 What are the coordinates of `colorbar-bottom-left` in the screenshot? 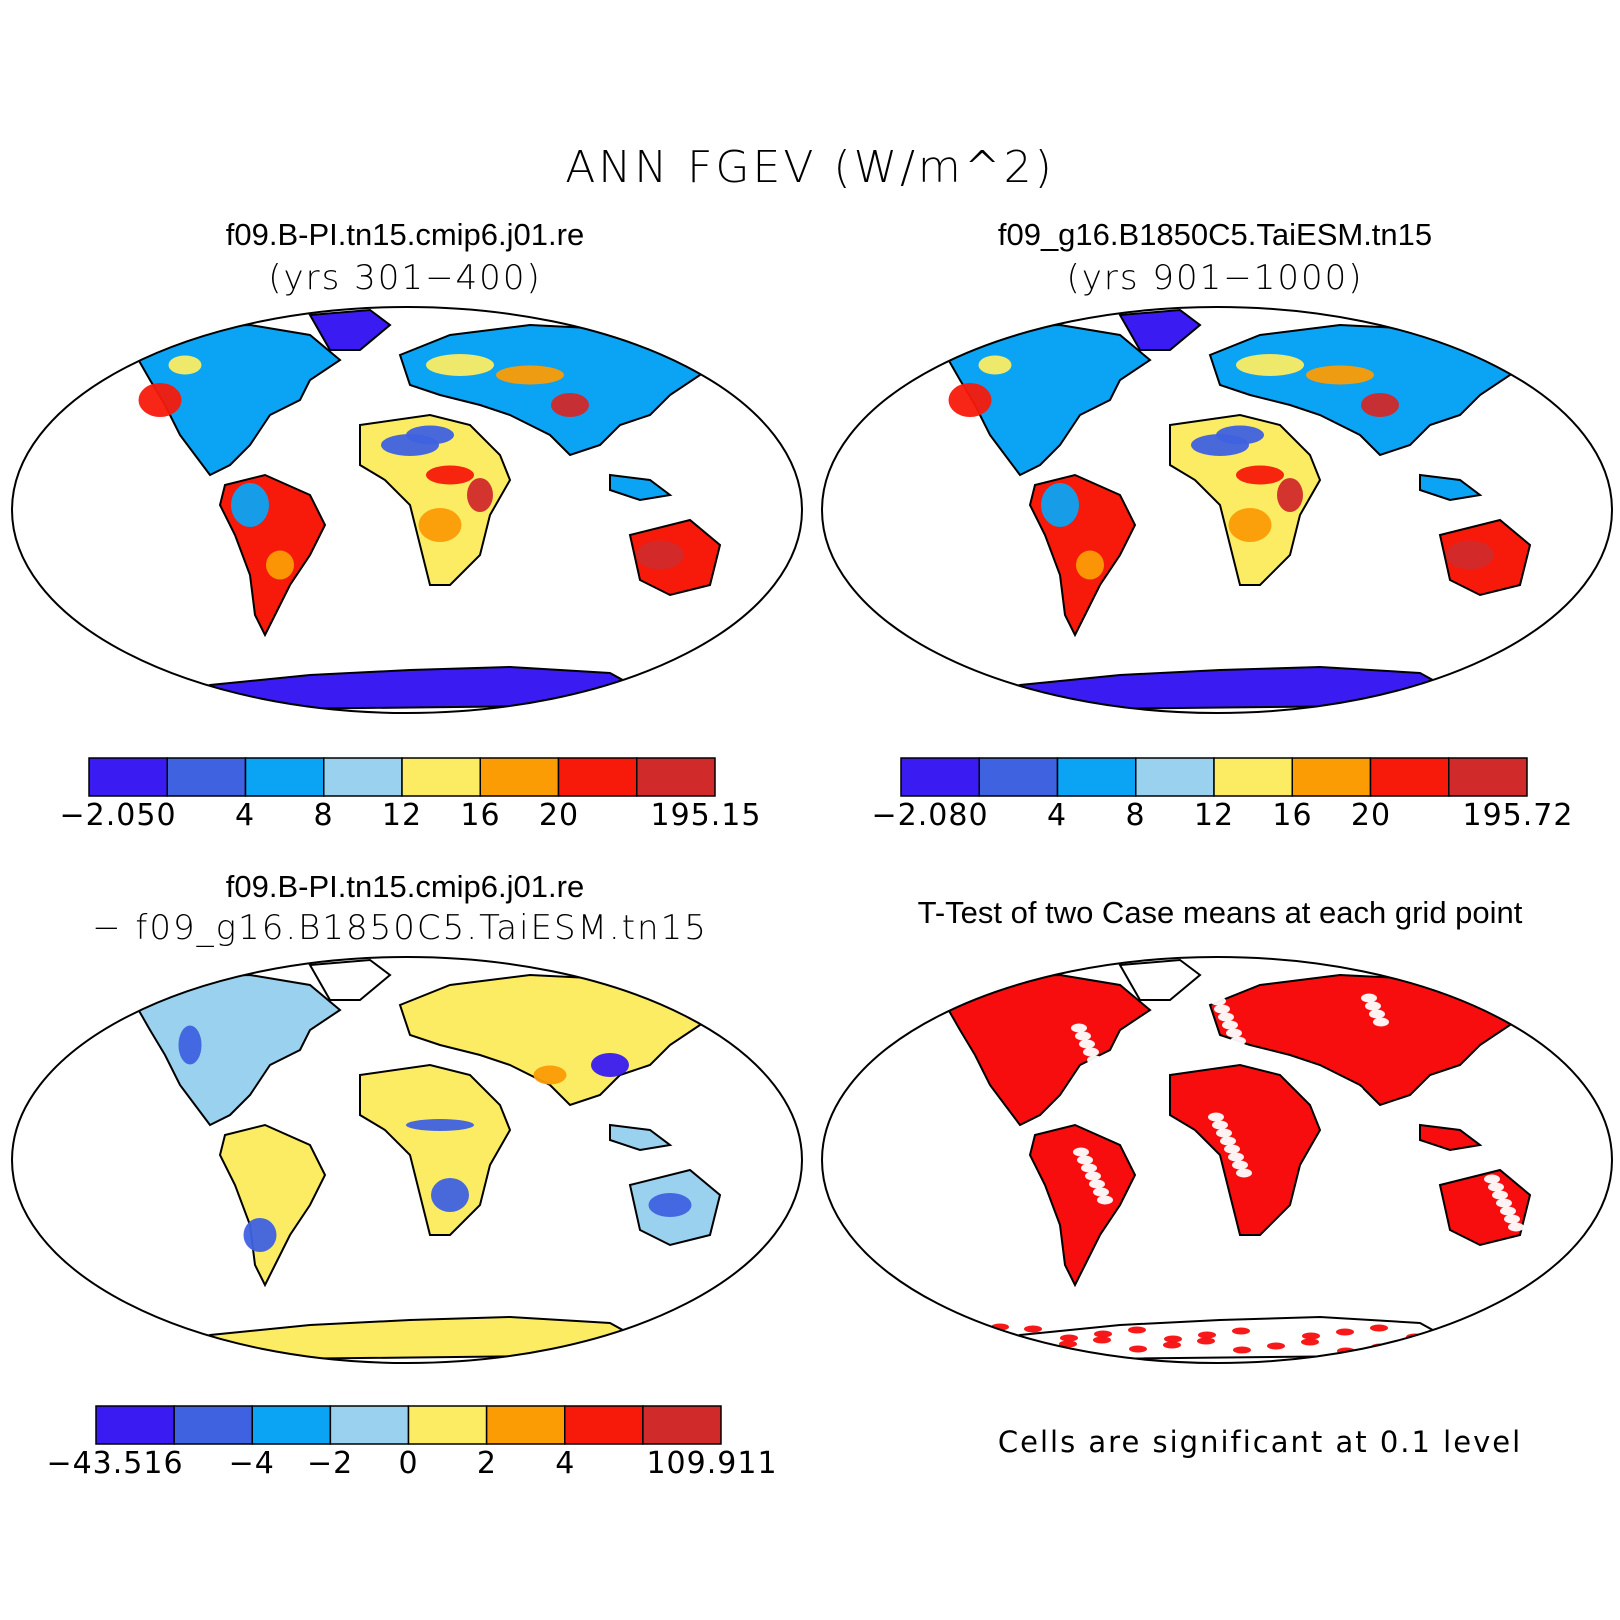 It's located at (408, 1425).